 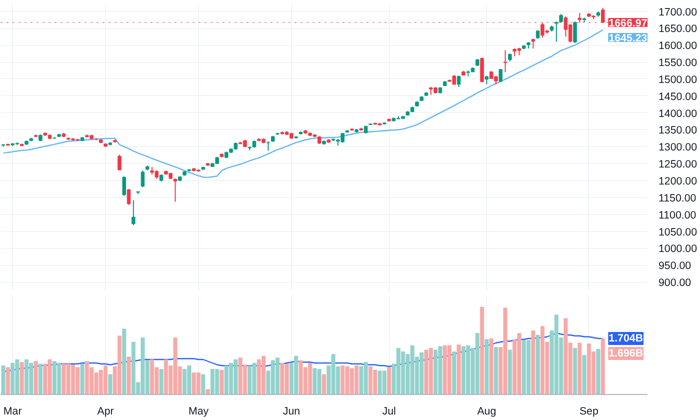 What do you see at coordinates (675, 283) in the screenshot?
I see `y-tick-label: 900.00` at bounding box center [675, 283].